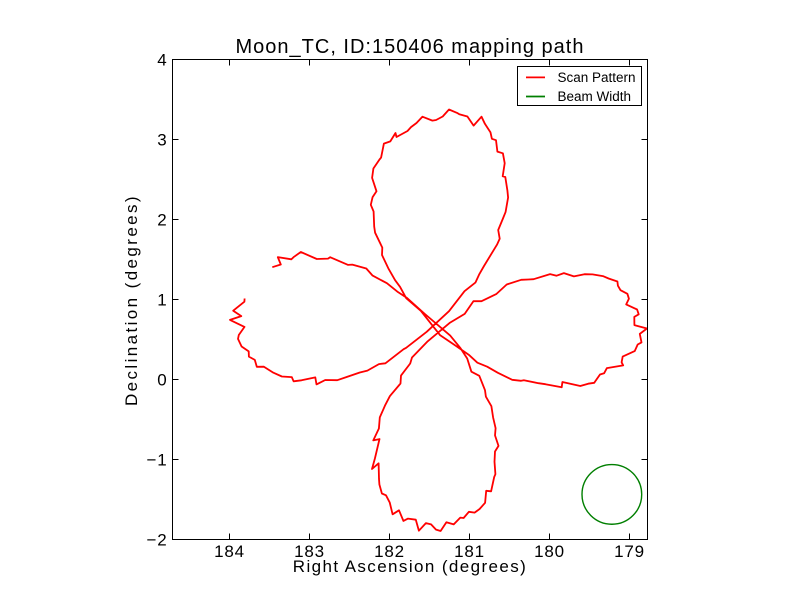 This screenshot has height=600, width=800. Describe the element at coordinates (162, 300) in the screenshot. I see `svg-text: 1` at that location.